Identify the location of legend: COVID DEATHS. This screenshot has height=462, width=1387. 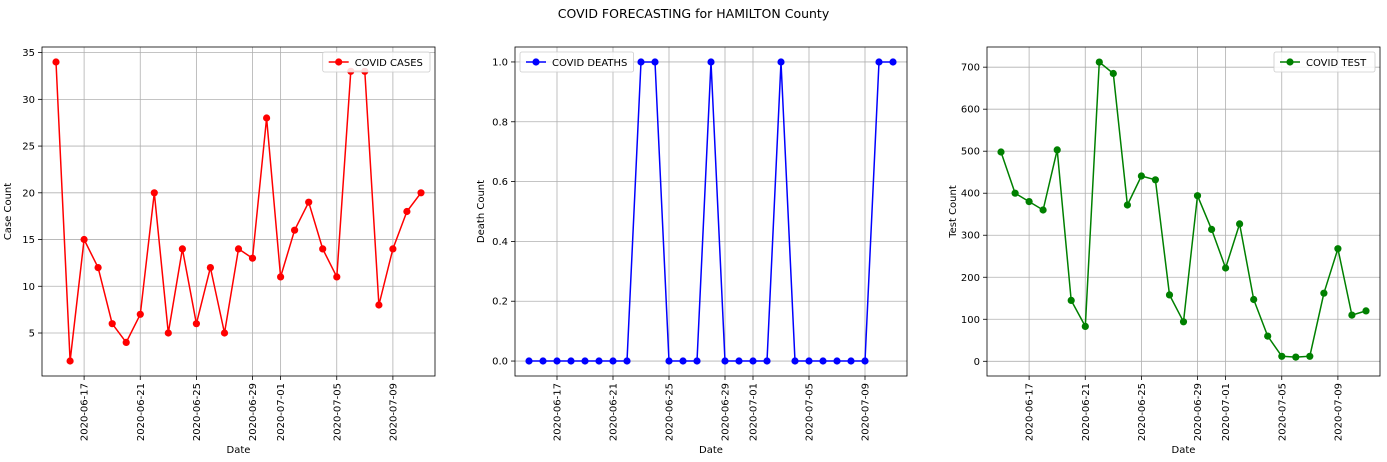
(576, 62).